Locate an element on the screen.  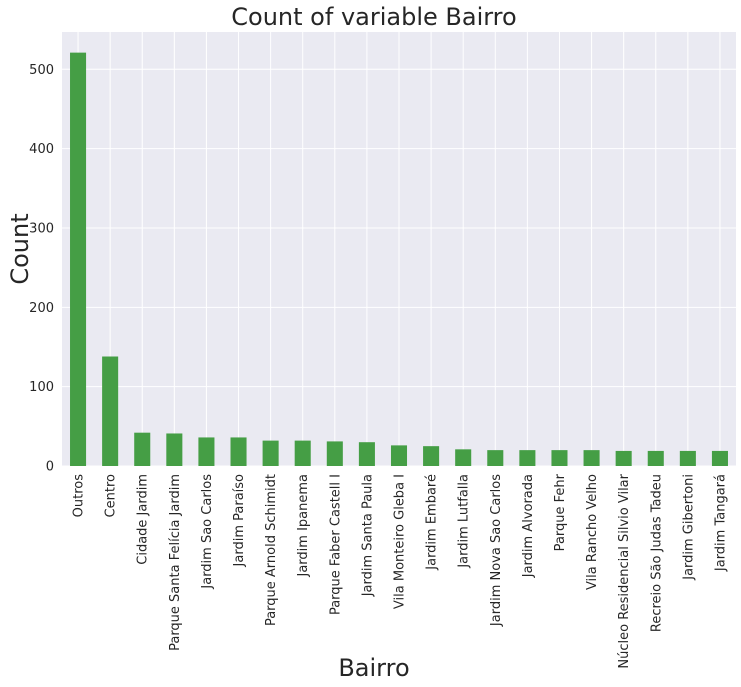
x-tick-label: Jardim Lutfalla is located at coordinates (464, 521).